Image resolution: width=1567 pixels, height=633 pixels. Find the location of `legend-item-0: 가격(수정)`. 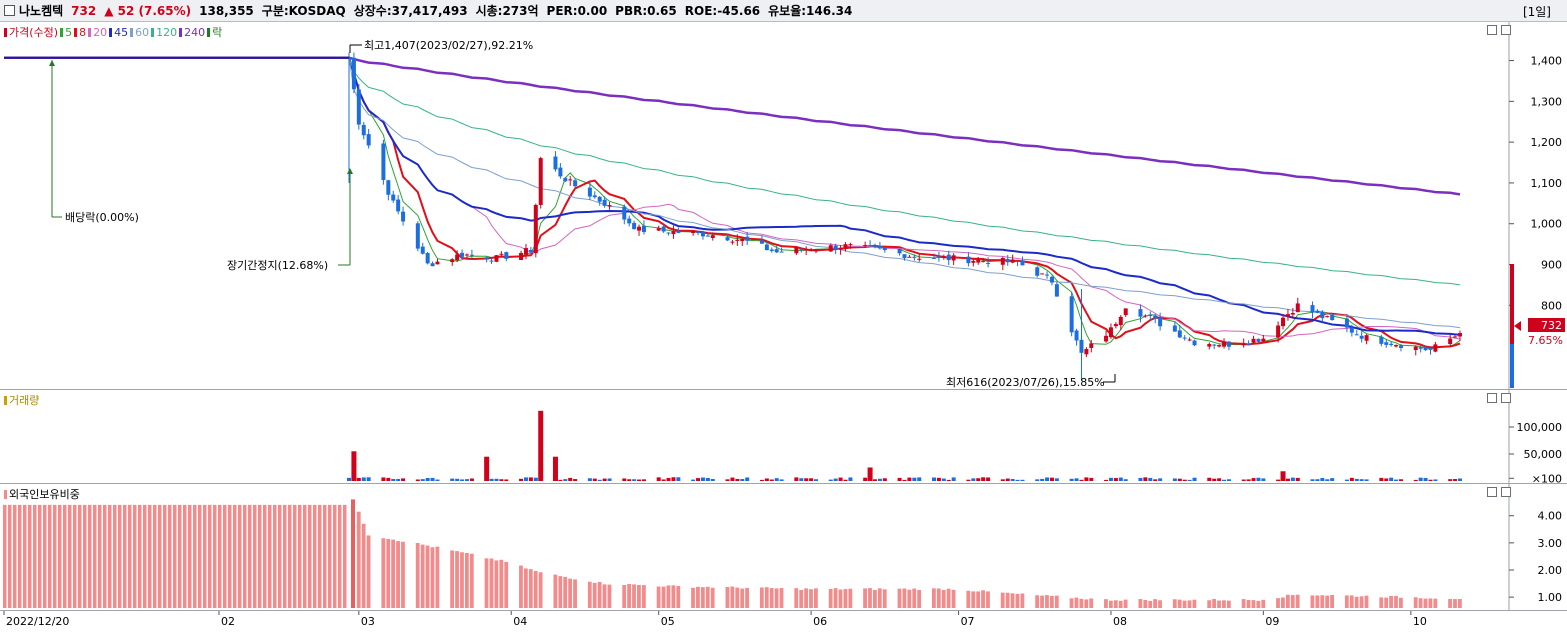

legend-item-0: 가격(수정) is located at coordinates (31, 32).